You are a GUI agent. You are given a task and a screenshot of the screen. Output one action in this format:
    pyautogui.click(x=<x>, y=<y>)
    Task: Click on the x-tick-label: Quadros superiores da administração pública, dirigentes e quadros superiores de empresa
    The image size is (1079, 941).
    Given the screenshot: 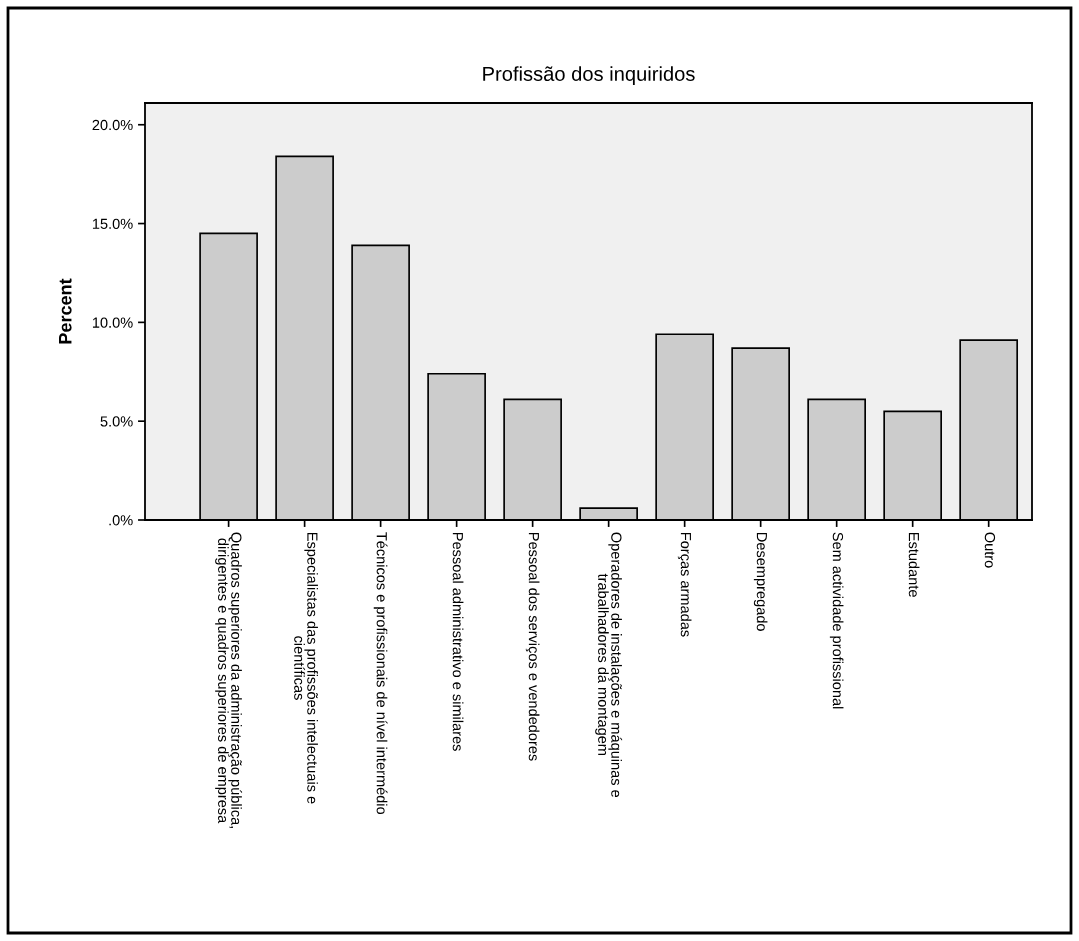 What is the action you would take?
    pyautogui.click(x=229, y=680)
    